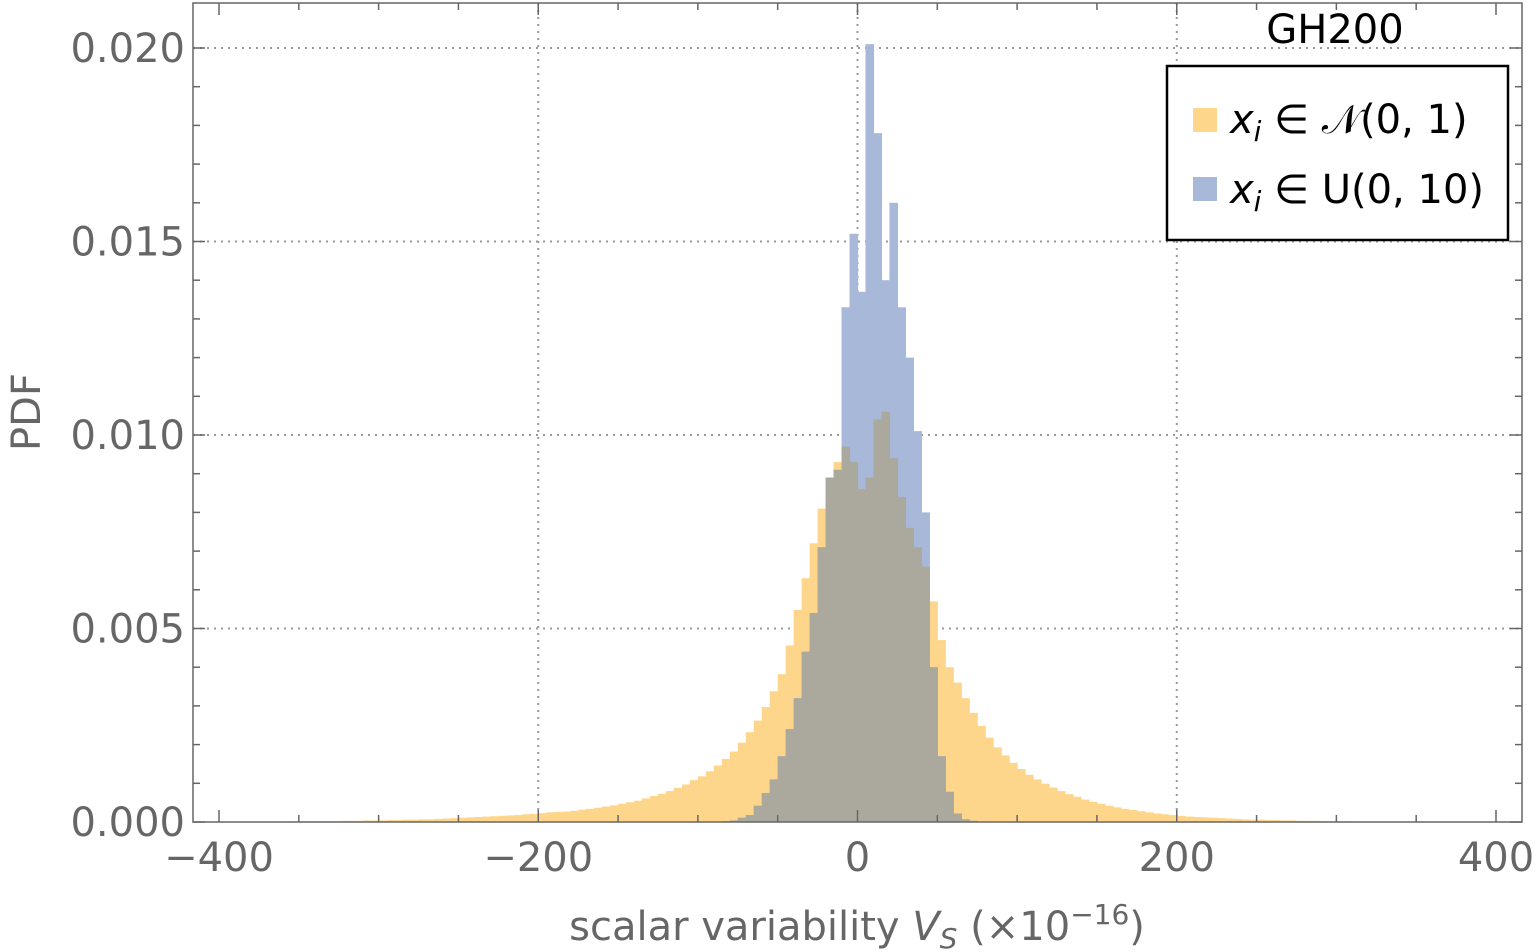 Image resolution: width=1536 pixels, height=952 pixels. What do you see at coordinates (127, 436) in the screenshot?
I see `y-tick-label: 0.010` at bounding box center [127, 436].